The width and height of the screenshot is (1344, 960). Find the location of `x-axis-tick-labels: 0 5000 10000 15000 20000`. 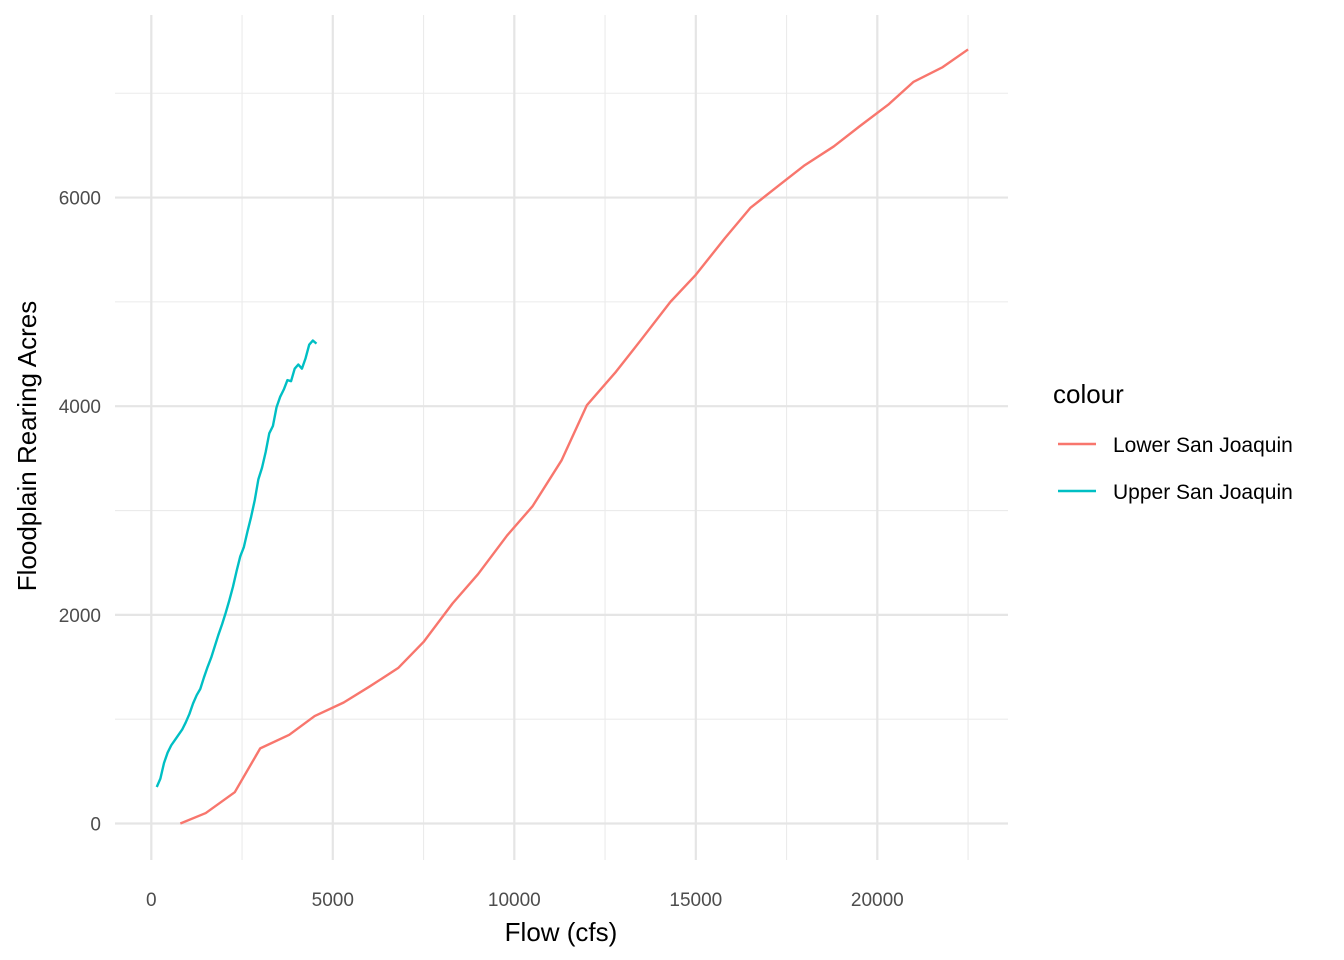

x-axis-tick-labels: 0 5000 10000 15000 20000 is located at coordinates (525, 900).